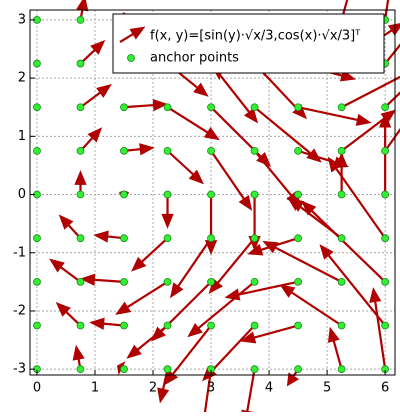  What do you see at coordinates (19, 252) in the screenshot?
I see `y-tick-label: -1` at bounding box center [19, 252].